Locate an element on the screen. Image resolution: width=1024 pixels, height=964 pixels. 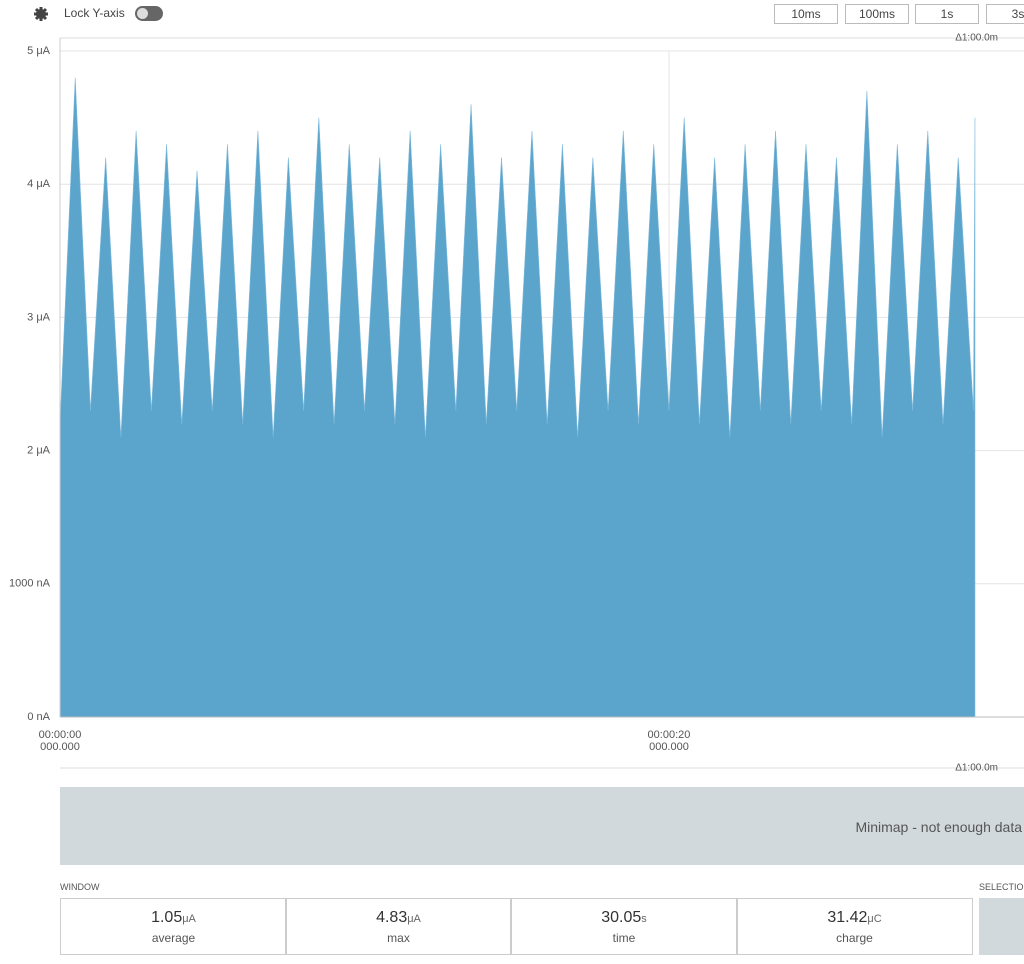
stat-unit: μC is located at coordinates (874, 919).